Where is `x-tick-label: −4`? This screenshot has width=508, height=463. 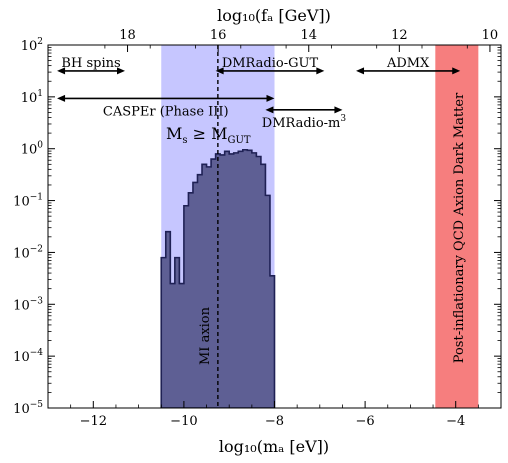
x-tick-label: −4 is located at coordinates (455, 421).